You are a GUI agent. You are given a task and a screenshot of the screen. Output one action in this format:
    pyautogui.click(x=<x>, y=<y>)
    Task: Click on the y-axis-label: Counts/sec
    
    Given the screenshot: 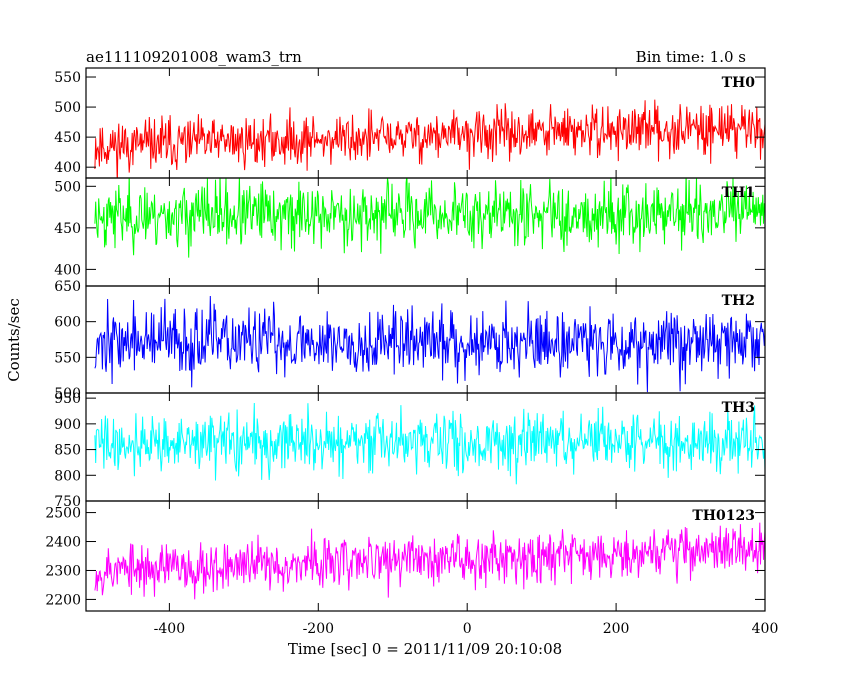 What is the action you would take?
    pyautogui.click(x=14, y=340)
    